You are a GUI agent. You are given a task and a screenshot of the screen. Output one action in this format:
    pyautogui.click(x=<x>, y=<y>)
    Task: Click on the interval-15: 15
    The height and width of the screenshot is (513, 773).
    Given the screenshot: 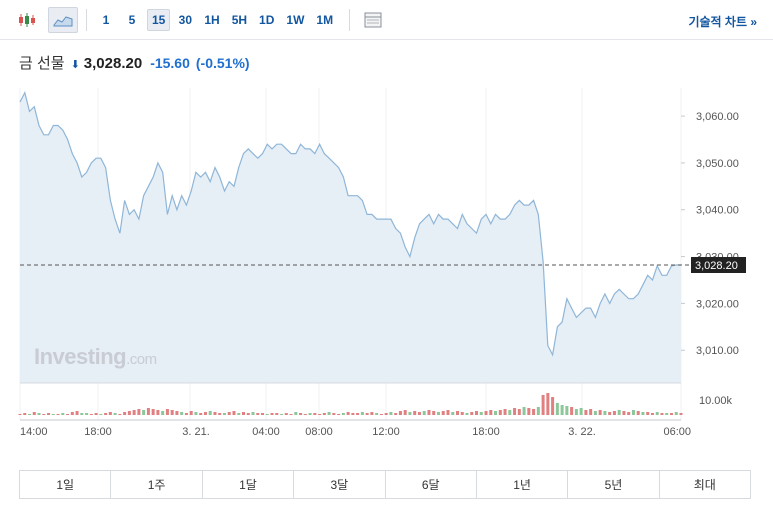 What is the action you would take?
    pyautogui.click(x=159, y=19)
    